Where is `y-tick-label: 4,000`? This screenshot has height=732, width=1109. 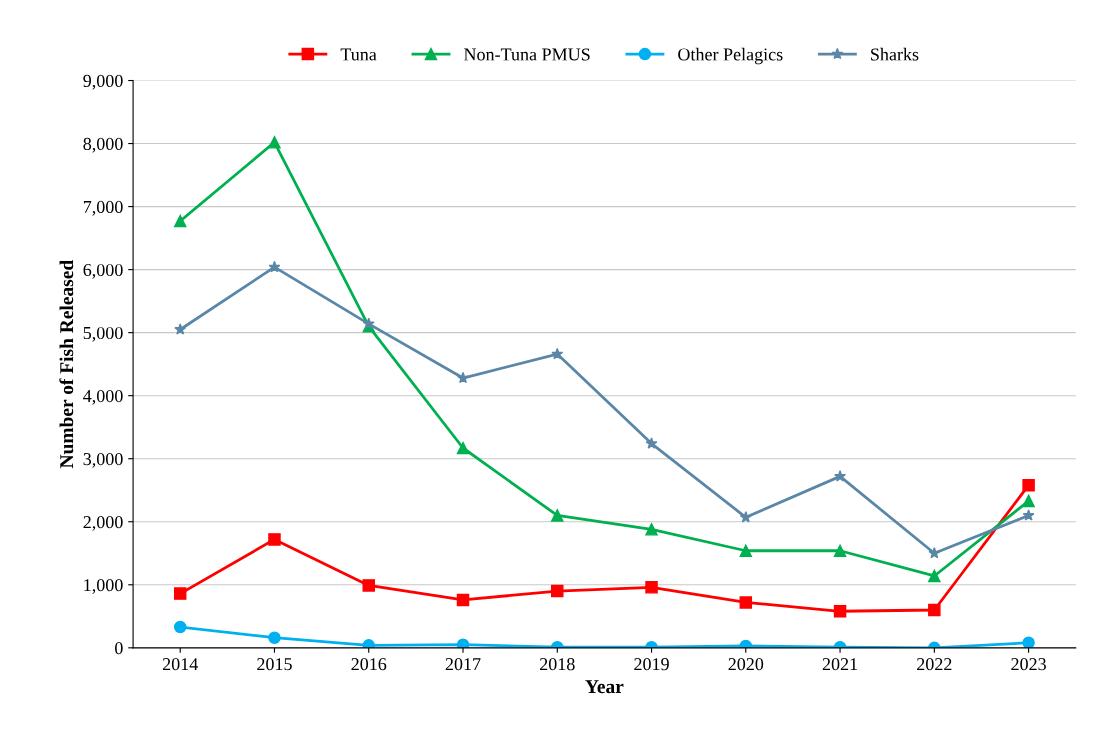
y-tick-label: 4,000 is located at coordinates (103, 397).